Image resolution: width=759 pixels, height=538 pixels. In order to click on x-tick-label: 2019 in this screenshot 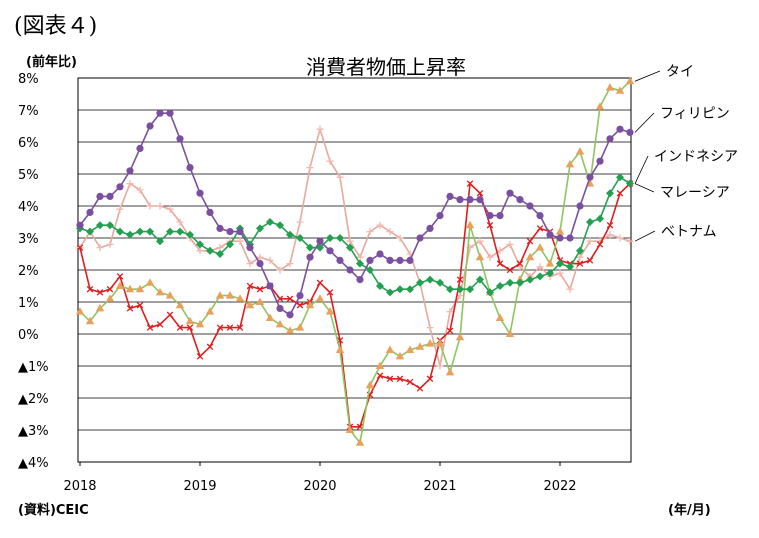, I will do `click(199, 486)`.